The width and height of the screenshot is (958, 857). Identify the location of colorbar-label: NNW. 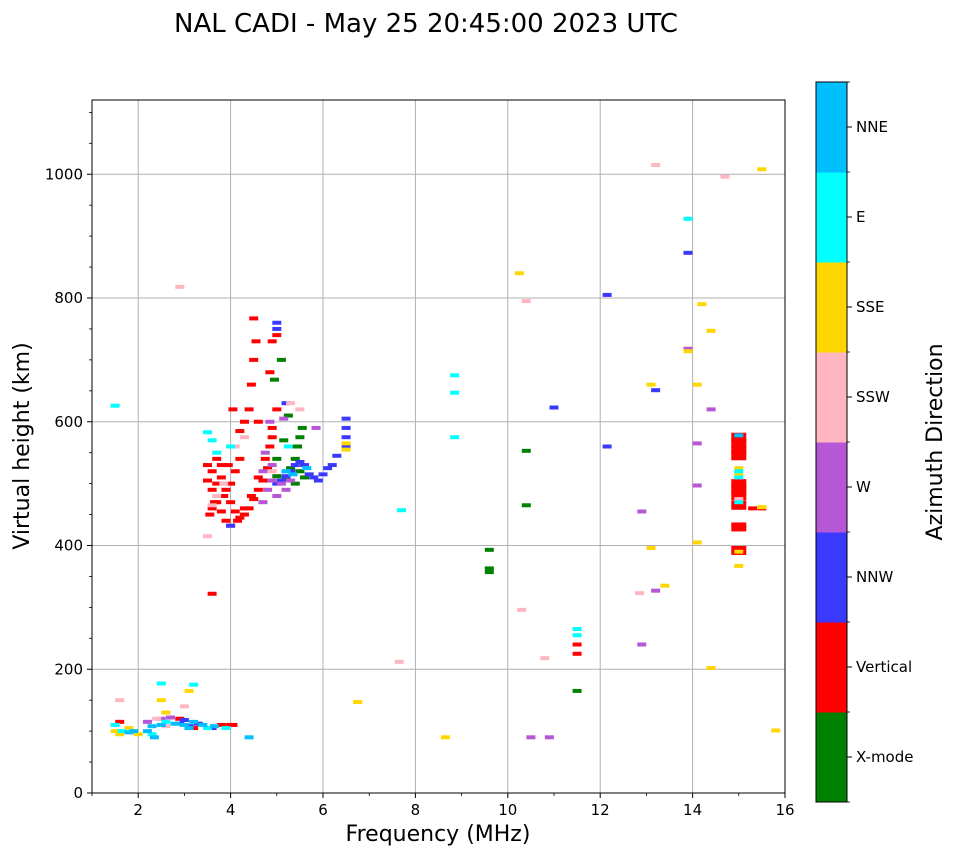
(874, 577).